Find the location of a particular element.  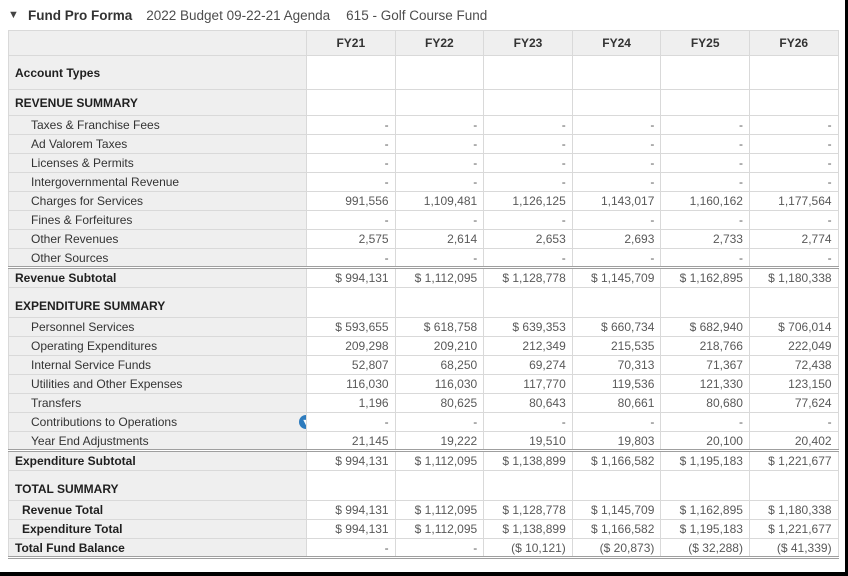

value-cell: 2,575 is located at coordinates (351, 239).